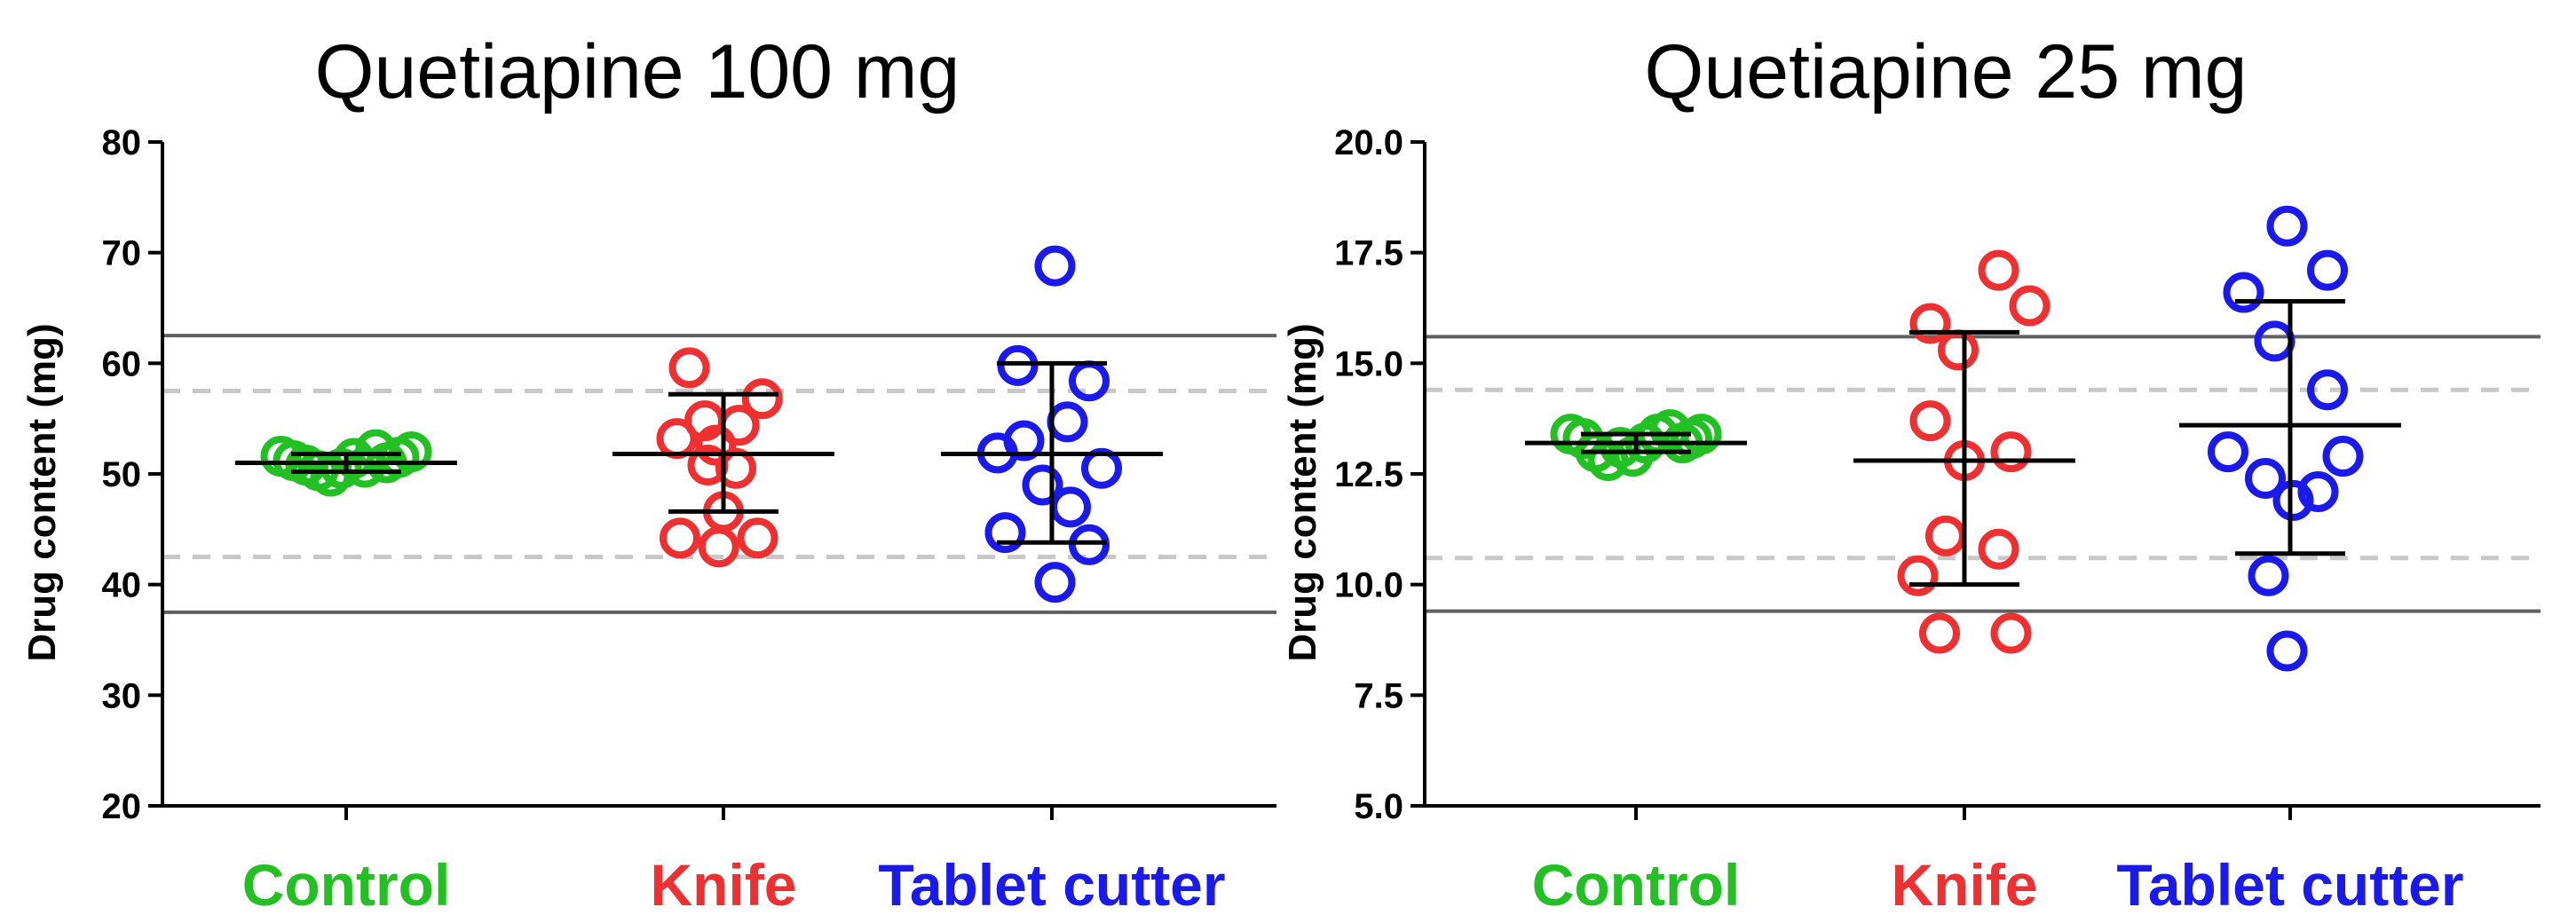 The height and width of the screenshot is (923, 2576). What do you see at coordinates (1368, 474) in the screenshot?
I see `y-tick-label: 12.5` at bounding box center [1368, 474].